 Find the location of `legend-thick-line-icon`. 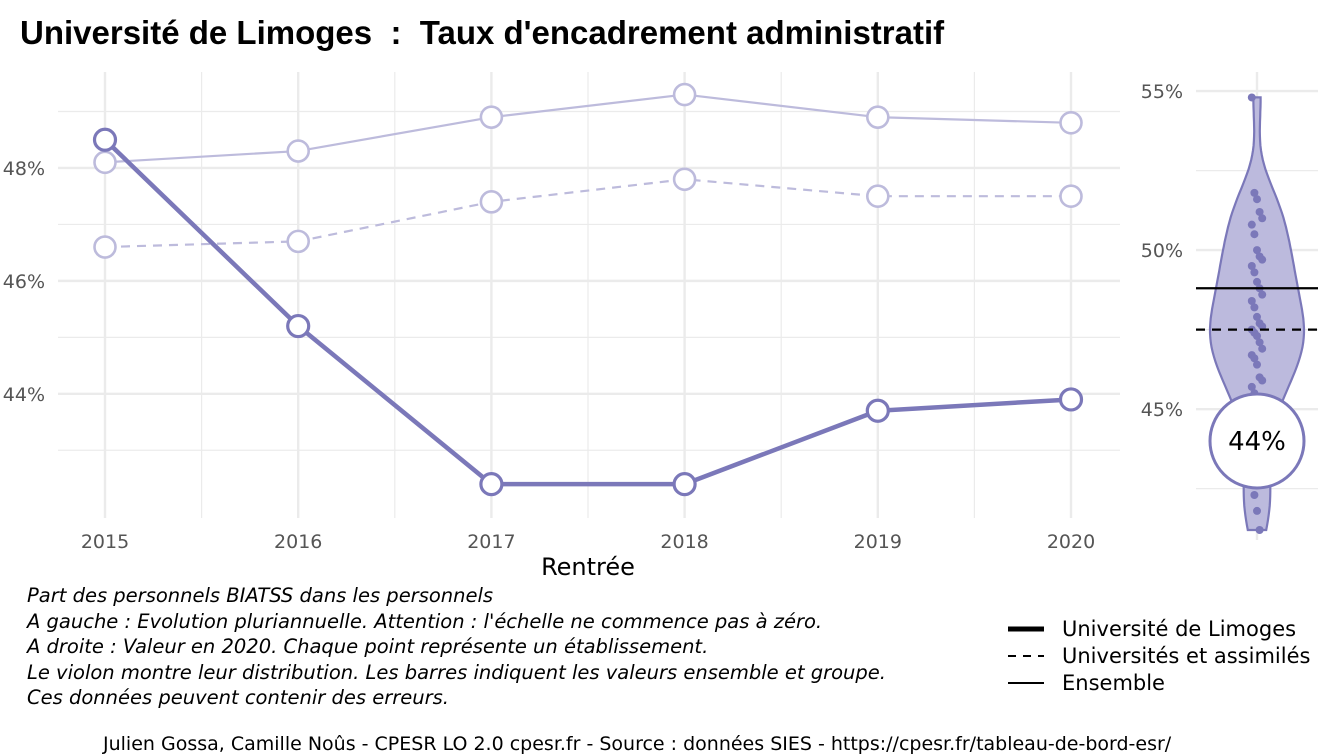

legend-thick-line-icon is located at coordinates (1026, 628).